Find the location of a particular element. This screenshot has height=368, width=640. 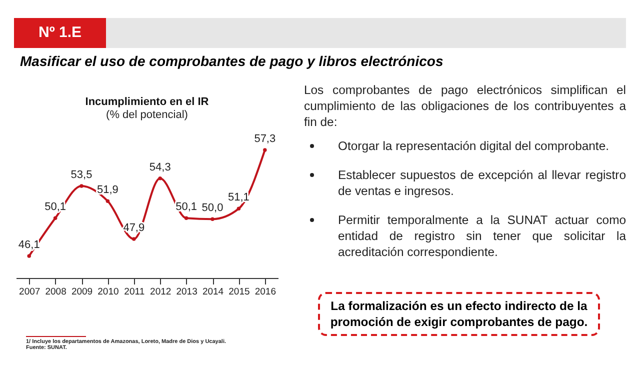

x-tick-label: 2009 is located at coordinates (82, 292).